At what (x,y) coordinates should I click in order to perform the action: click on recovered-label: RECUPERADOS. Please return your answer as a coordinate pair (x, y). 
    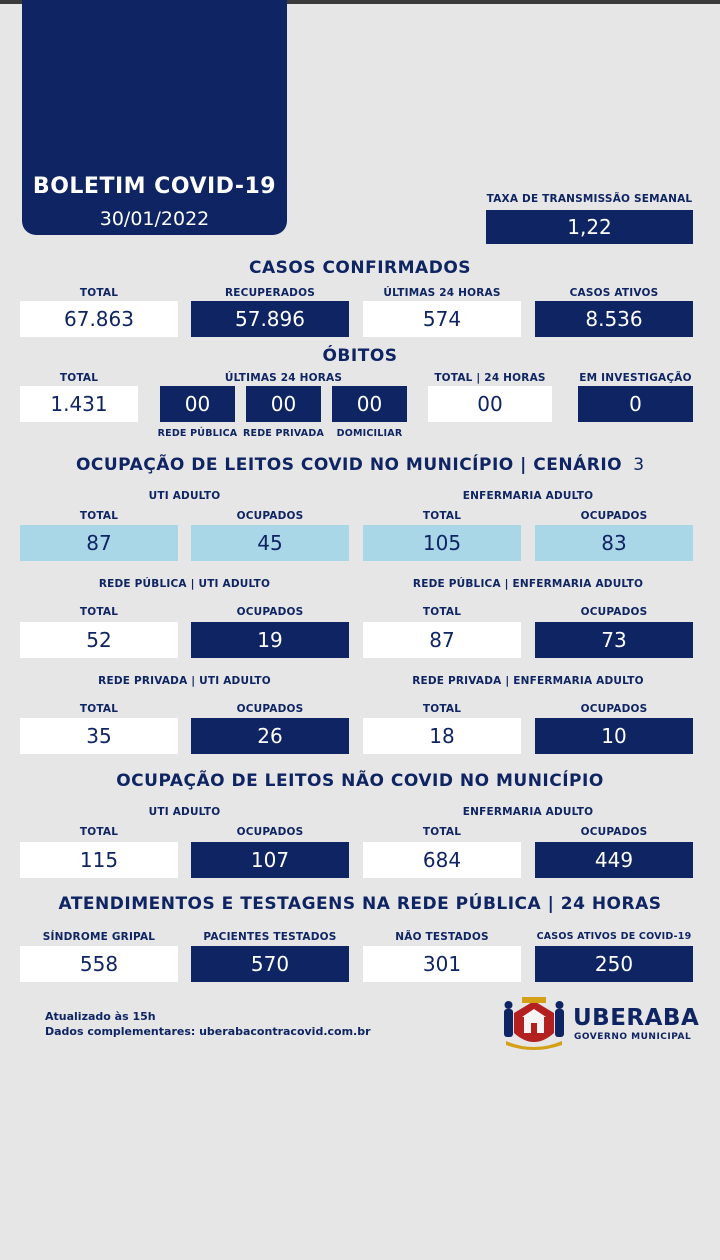
    Looking at the image, I should click on (270, 293).